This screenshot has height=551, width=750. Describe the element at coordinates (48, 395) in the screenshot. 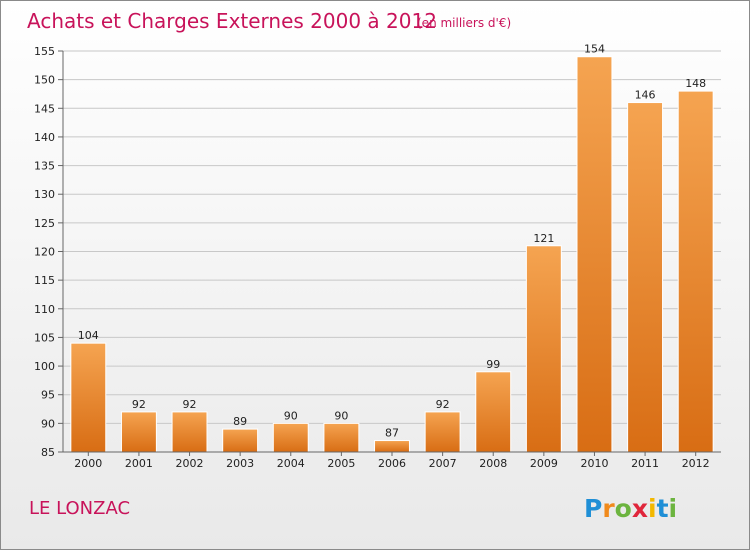

I see `y-tick-label: 95` at that location.